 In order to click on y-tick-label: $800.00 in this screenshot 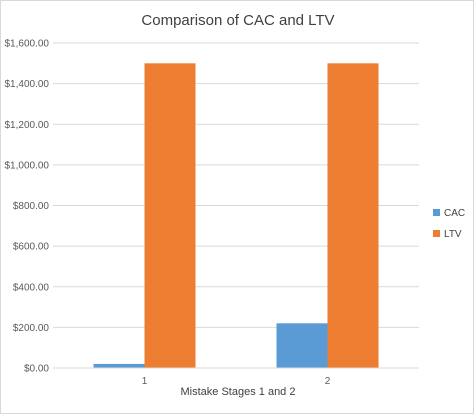, I will do `click(31, 206)`.